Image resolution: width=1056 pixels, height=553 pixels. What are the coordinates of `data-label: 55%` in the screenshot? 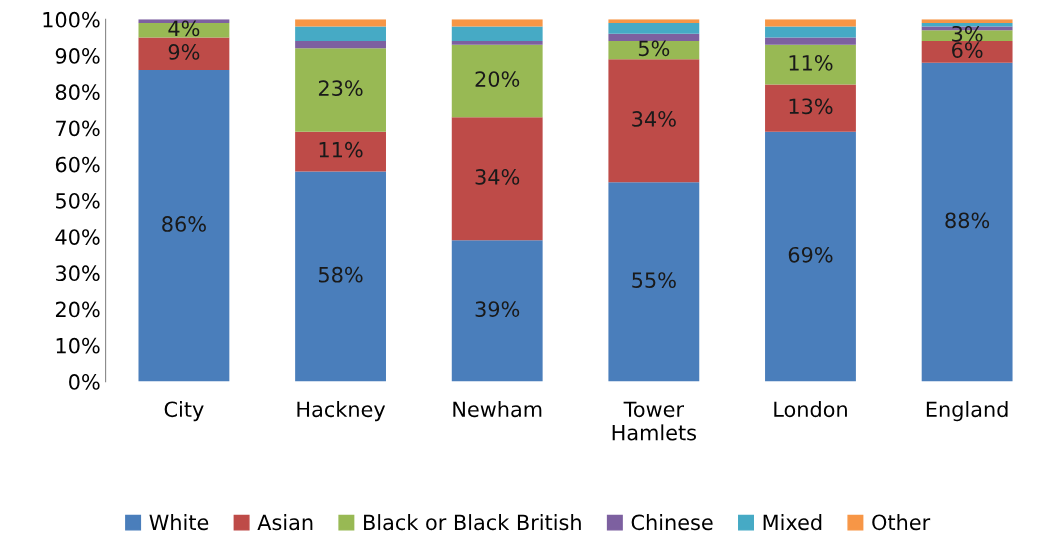 It's located at (654, 280).